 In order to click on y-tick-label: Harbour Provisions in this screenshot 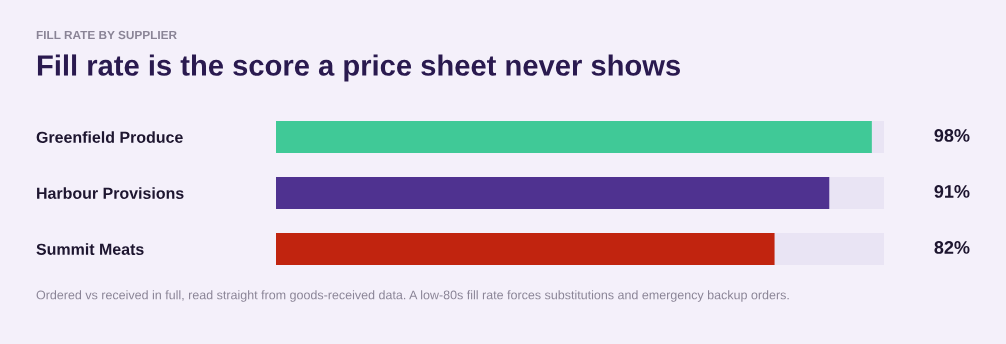, I will do `click(110, 193)`.